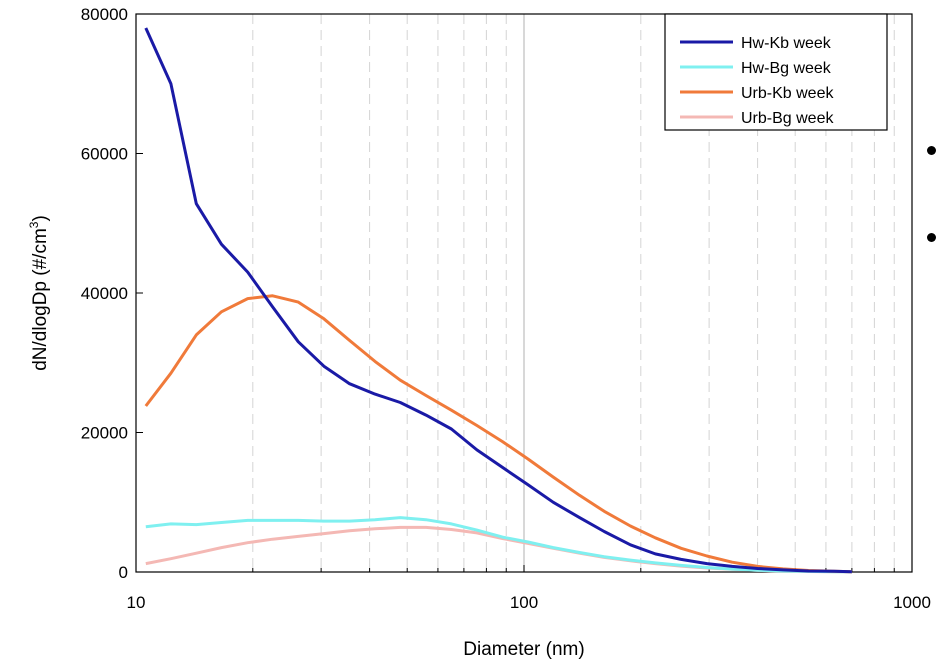  Describe the element at coordinates (523, 649) in the screenshot. I see `x-axis-label: Diameter (nm)` at that location.